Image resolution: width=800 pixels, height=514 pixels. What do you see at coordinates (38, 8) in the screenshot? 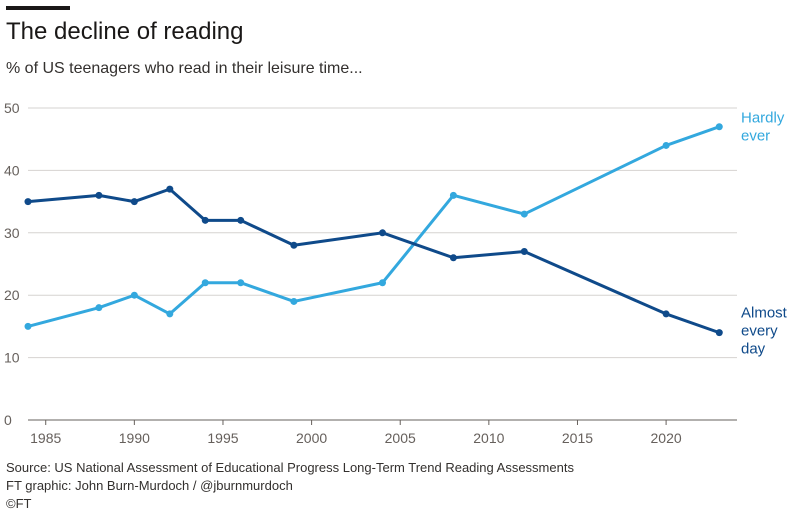
I see `brand-bar` at bounding box center [38, 8].